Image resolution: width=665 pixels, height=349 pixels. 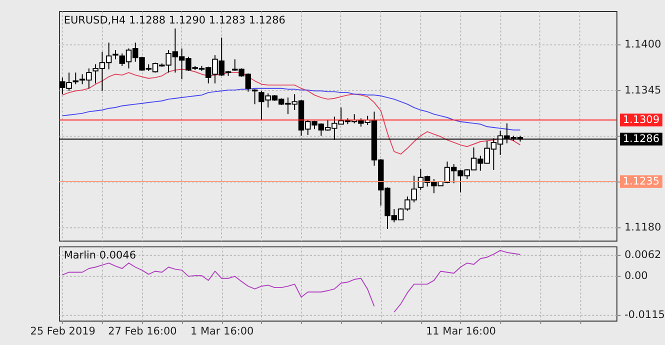 I want to click on x-tick-label: 25 Feb 2019, so click(x=63, y=331).